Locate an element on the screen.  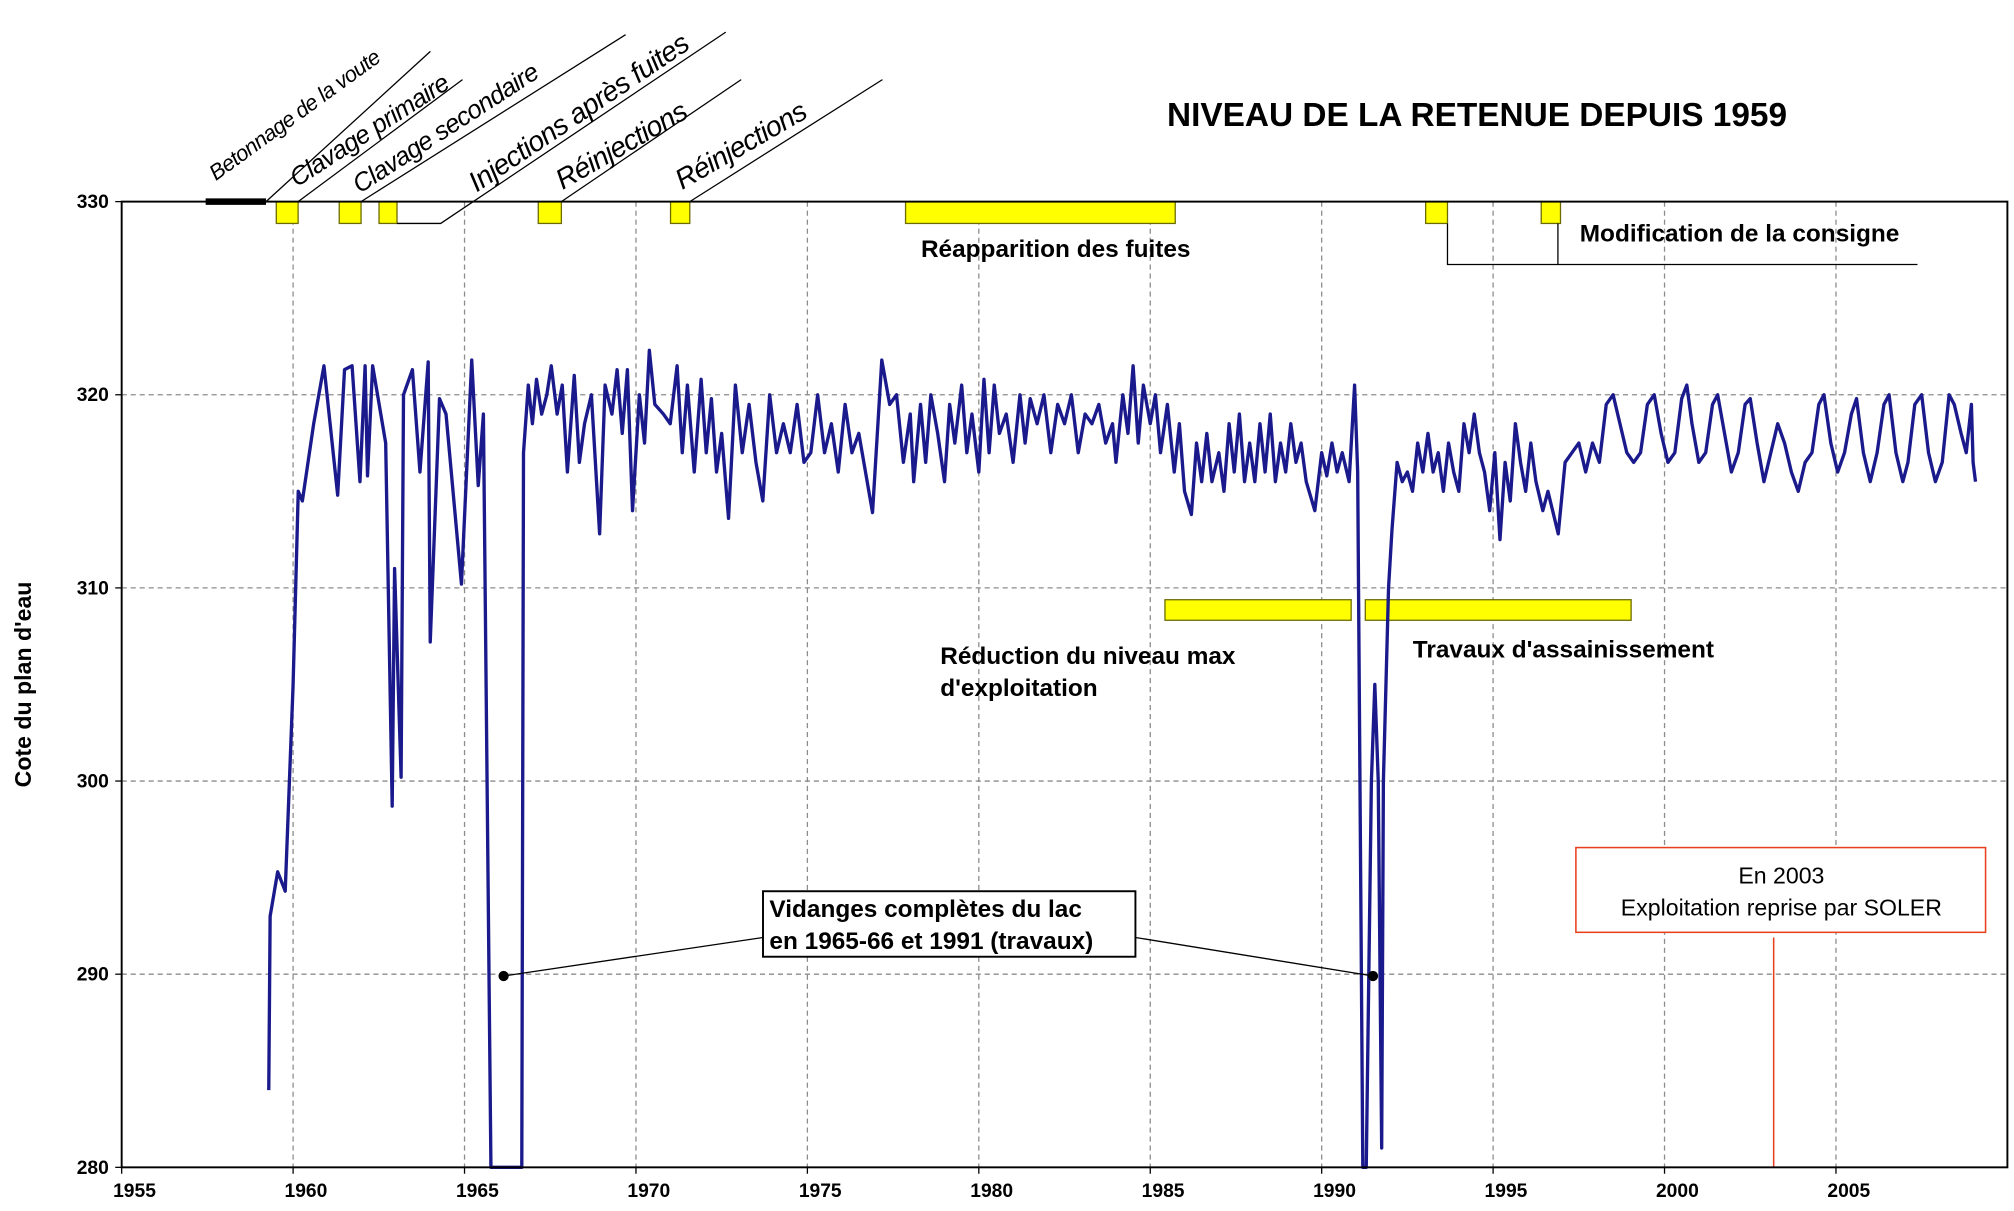
y-tick-label: 320 is located at coordinates (93, 395).